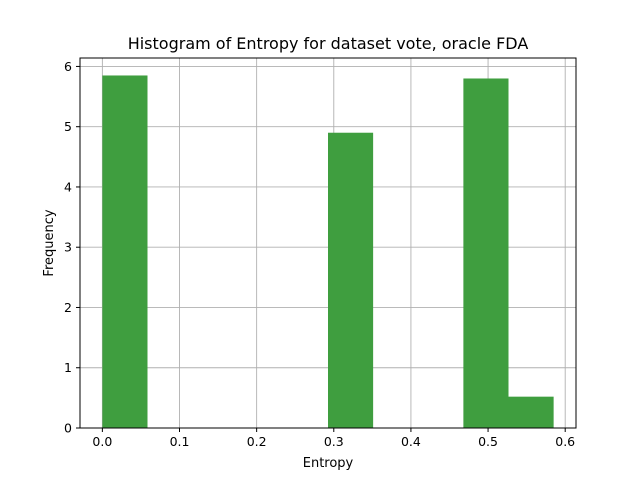  Describe the element at coordinates (68, 66) in the screenshot. I see `y-tick-label: 6` at that location.